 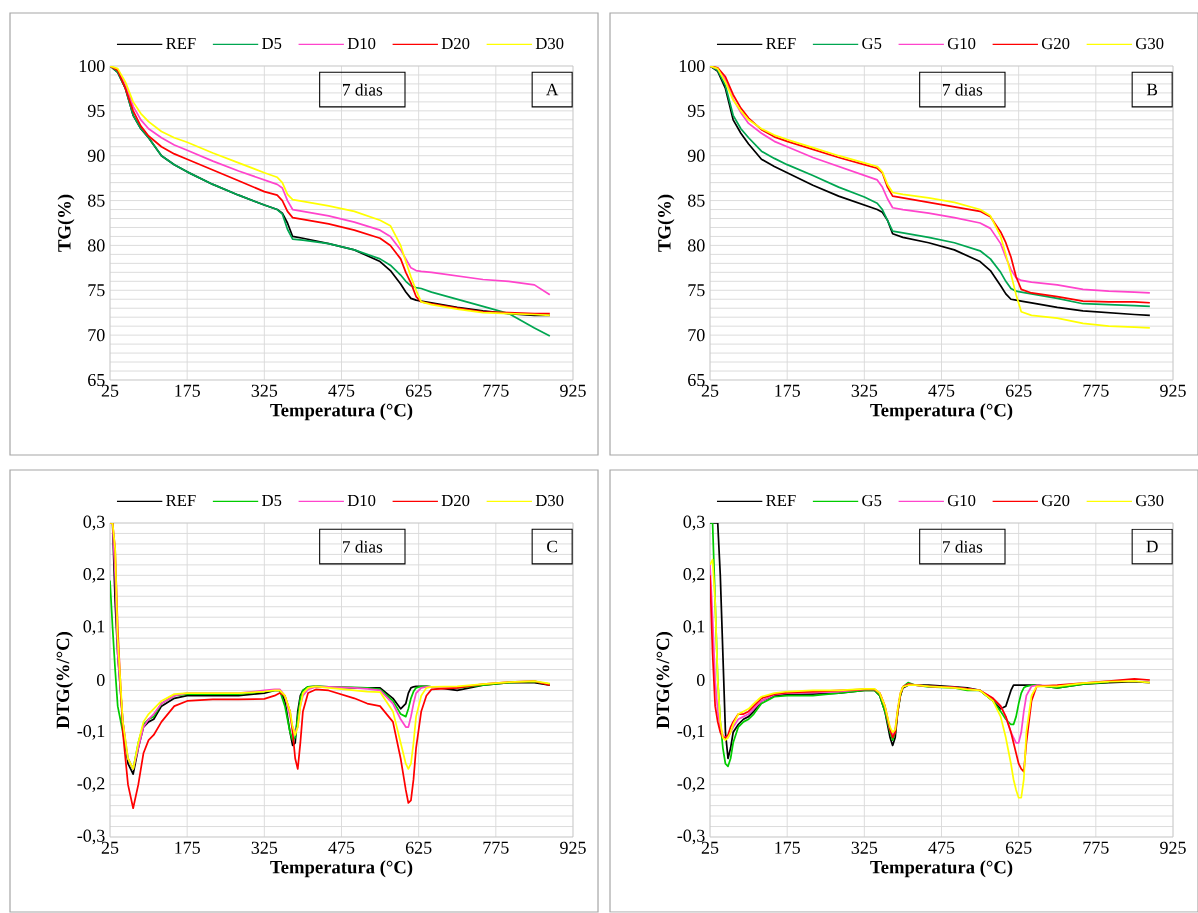 What do you see at coordinates (1152, 89) in the screenshot?
I see `annotation: B` at bounding box center [1152, 89].